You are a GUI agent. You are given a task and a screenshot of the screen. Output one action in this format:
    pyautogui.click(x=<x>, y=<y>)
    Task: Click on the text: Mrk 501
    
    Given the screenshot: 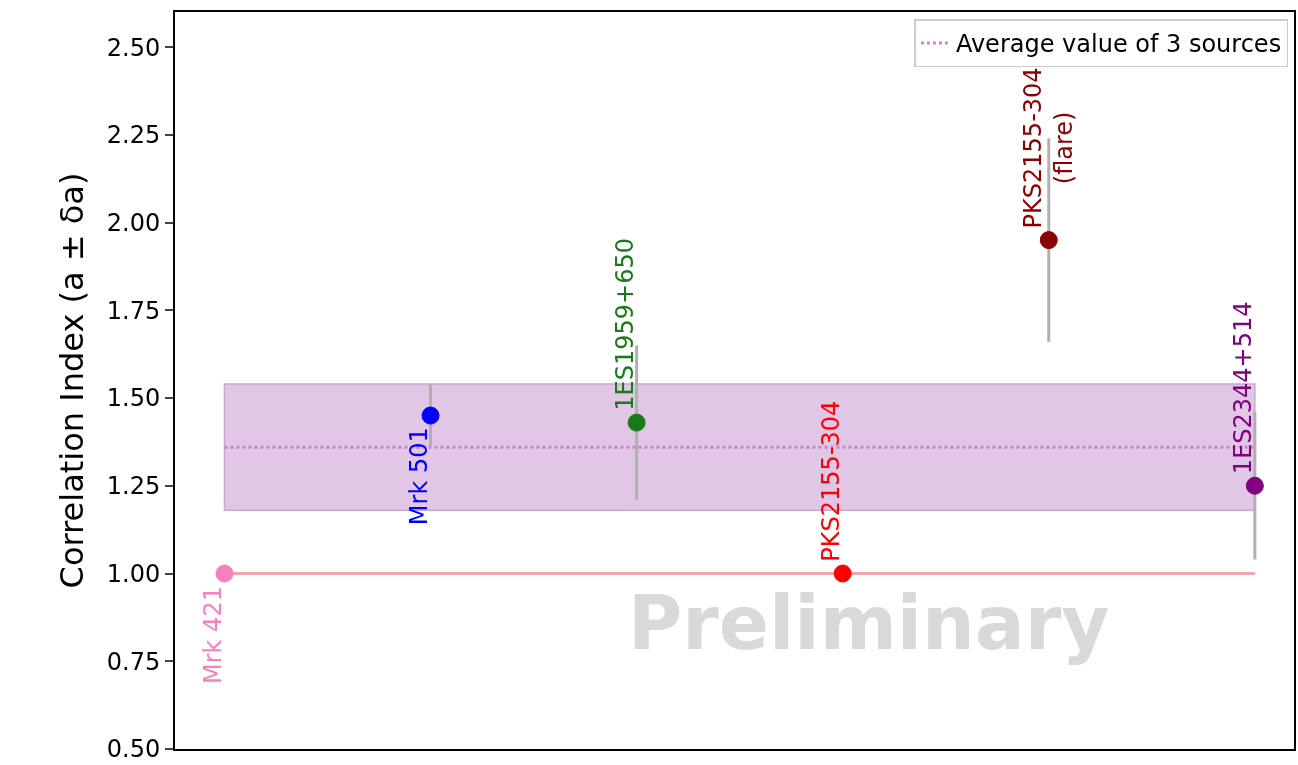 What is the action you would take?
    pyautogui.click(x=418, y=476)
    